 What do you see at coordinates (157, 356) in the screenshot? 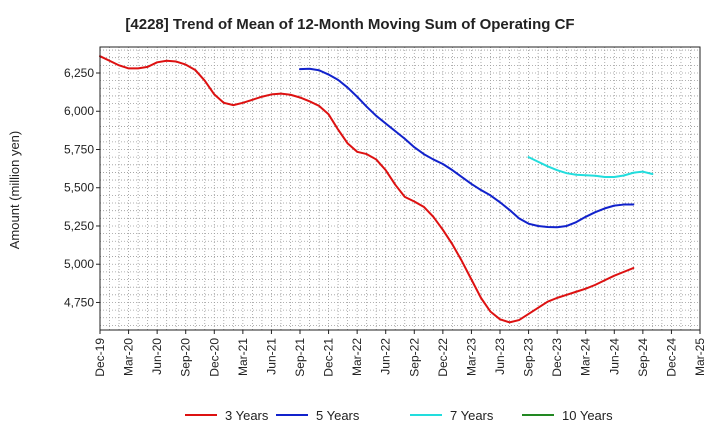
I see `x-tick-label: Jun-20` at bounding box center [157, 356].